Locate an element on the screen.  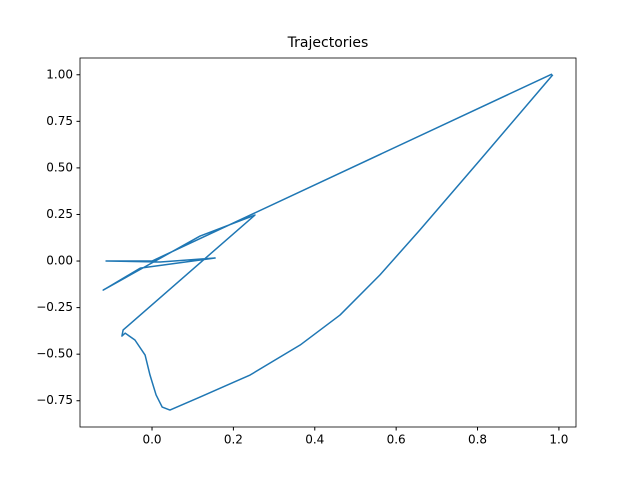
x-tick-label: 0.8 is located at coordinates (477, 440).